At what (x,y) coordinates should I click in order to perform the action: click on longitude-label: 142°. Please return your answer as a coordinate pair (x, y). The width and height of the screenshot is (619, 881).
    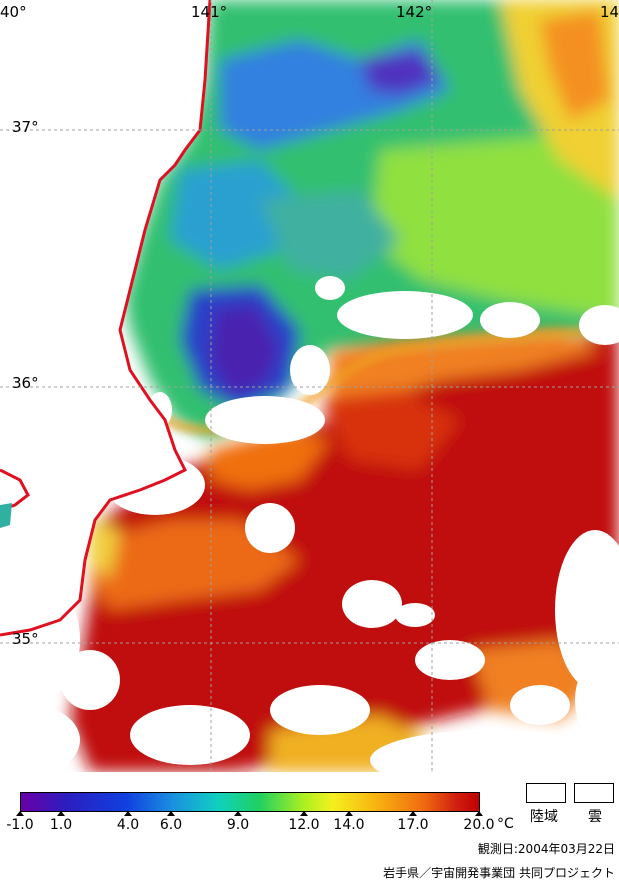
    Looking at the image, I should click on (414, 12).